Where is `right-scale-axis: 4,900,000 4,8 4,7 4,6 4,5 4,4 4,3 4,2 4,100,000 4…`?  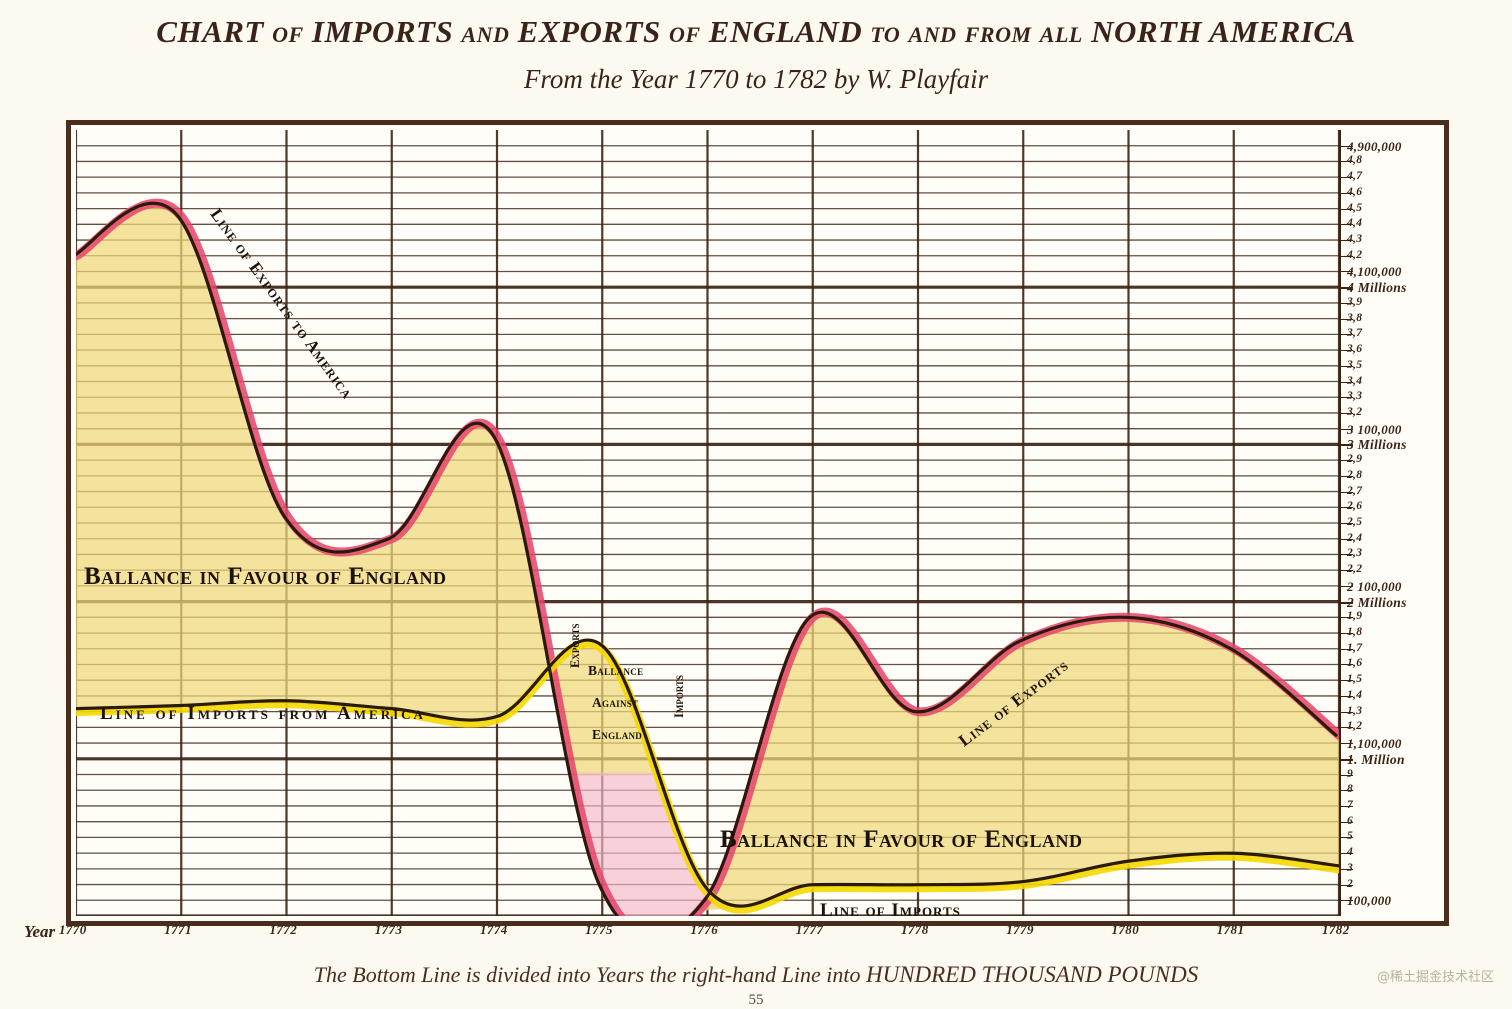
right-scale-axis: 4,900,000 4,8 4,7 4,6 4,5 4,4 4,3 4,2 4,100,000 4… is located at coordinates (1391, 523).